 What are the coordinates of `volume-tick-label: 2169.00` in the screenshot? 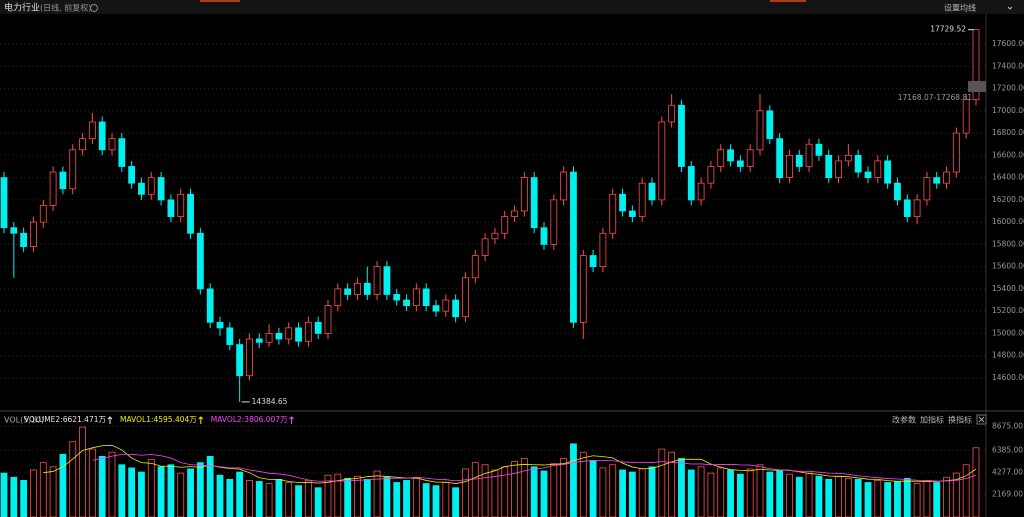 It's located at (1007, 493).